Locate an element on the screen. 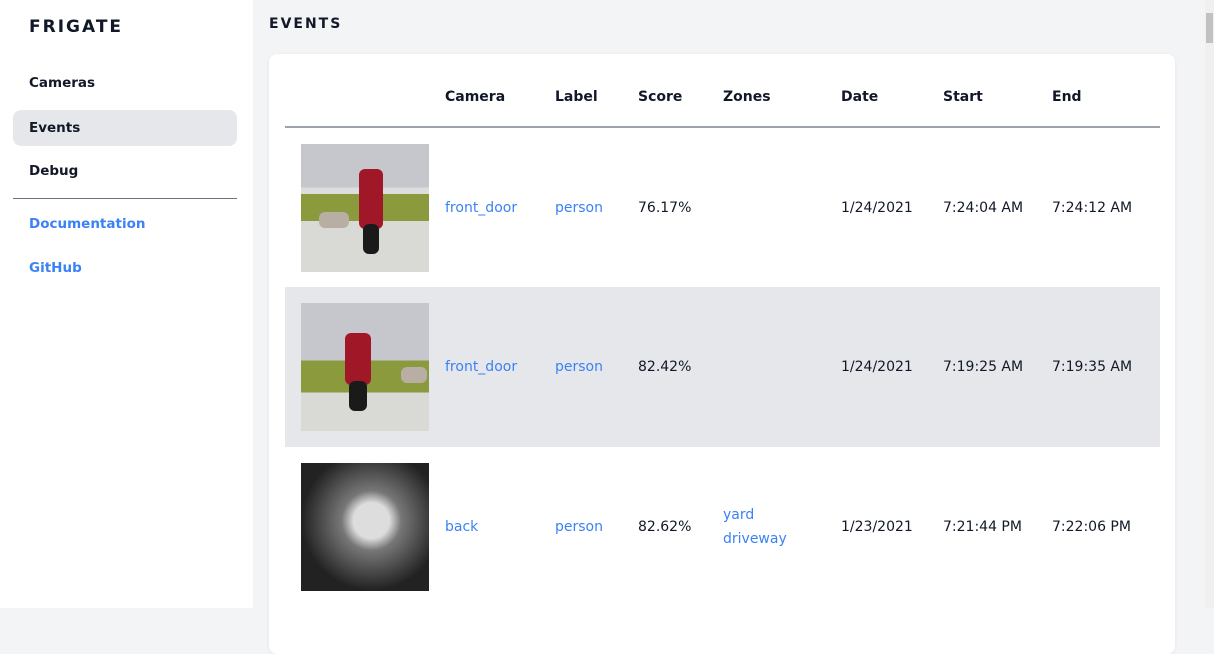  scrollbar-thumb is located at coordinates (1209, 28).